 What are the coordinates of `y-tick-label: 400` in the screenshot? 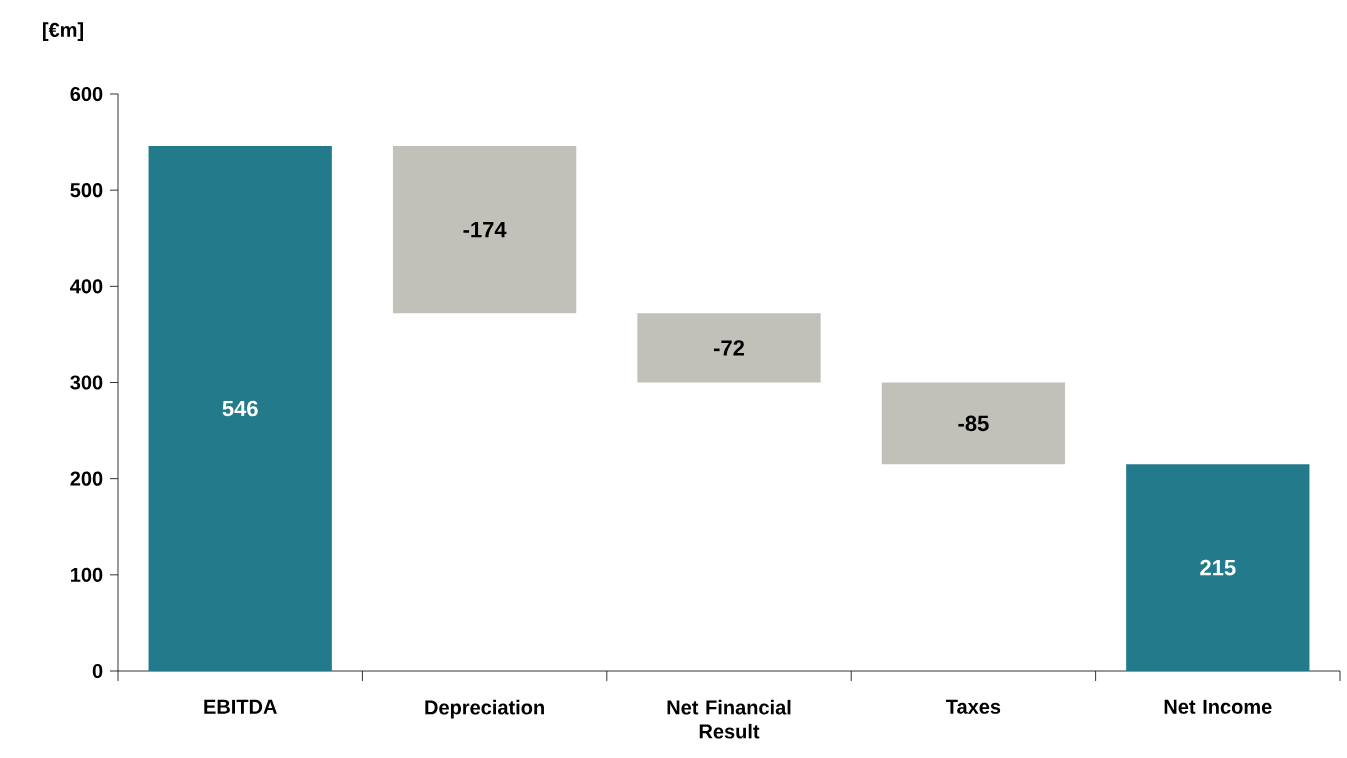 It's located at (86, 286).